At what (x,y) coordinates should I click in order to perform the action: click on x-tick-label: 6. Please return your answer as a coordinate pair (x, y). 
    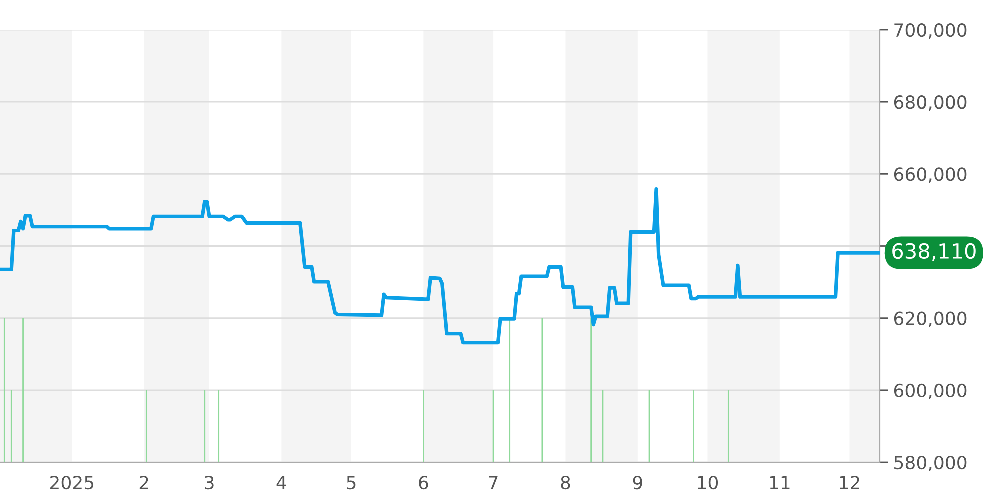
    Looking at the image, I should click on (423, 483).